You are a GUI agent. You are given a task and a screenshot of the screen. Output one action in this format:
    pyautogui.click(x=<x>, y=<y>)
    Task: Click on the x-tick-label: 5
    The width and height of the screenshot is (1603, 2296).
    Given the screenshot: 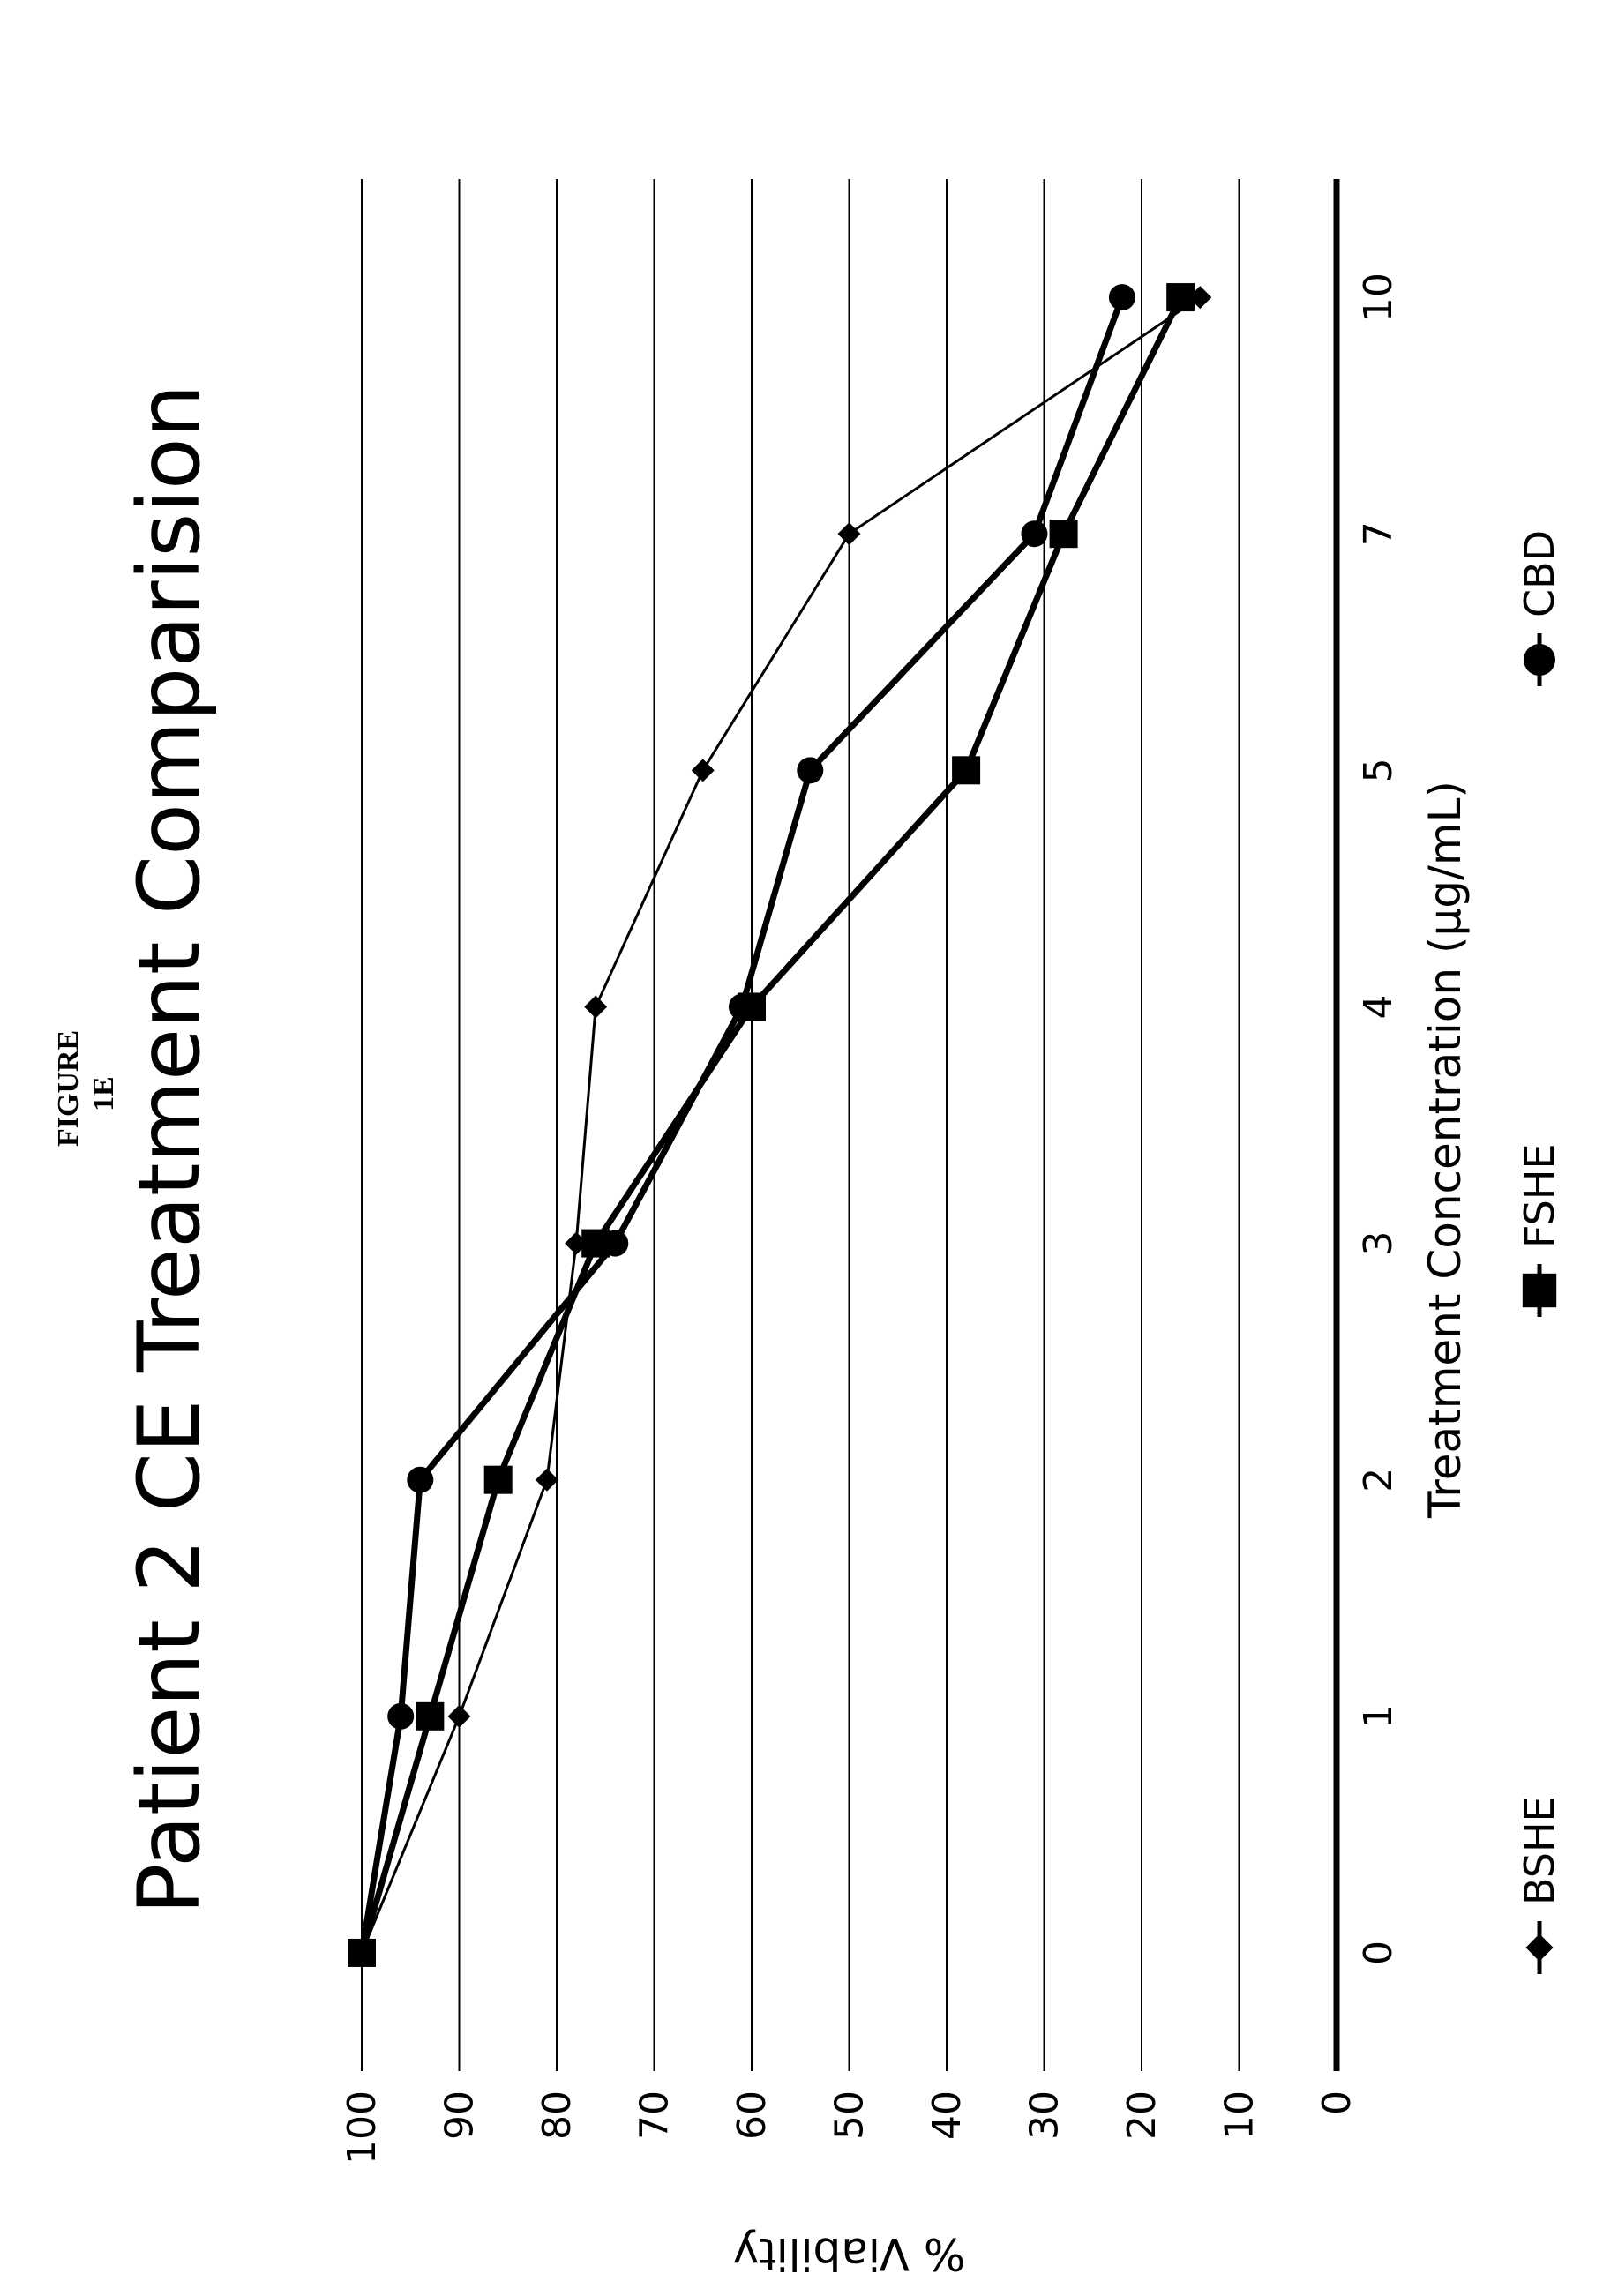 What is the action you would take?
    pyautogui.click(x=1378, y=770)
    